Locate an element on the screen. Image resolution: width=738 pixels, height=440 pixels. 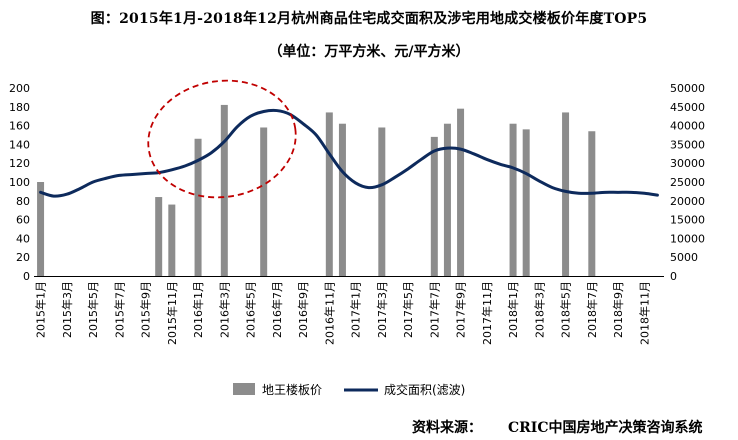
x-tick-label: 2017年9月 is located at coordinates (461, 309).